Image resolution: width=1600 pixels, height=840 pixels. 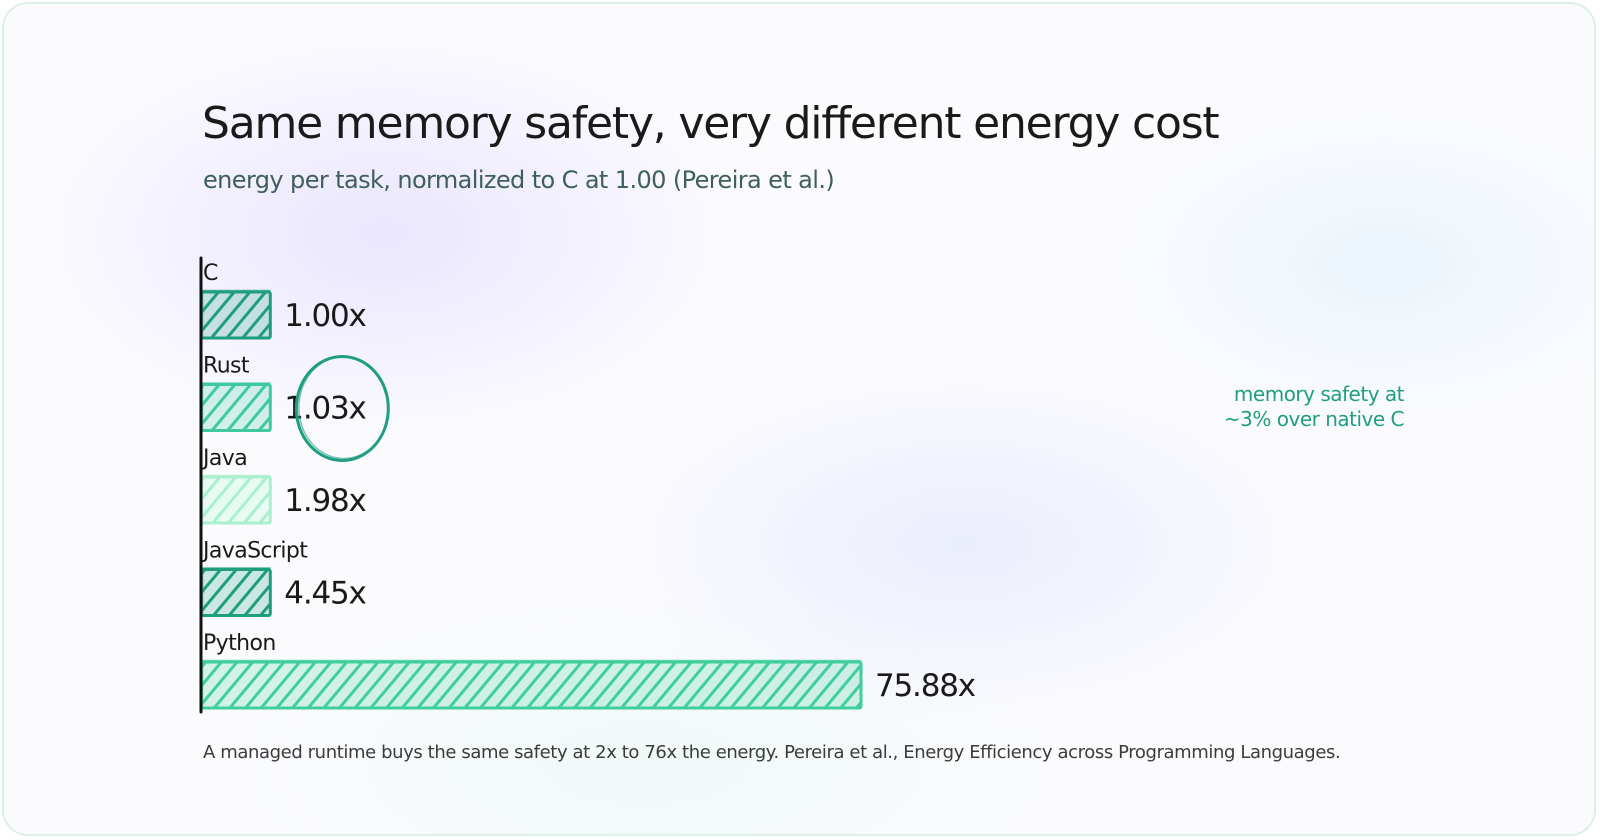 I want to click on bar-c, so click(x=235, y=314).